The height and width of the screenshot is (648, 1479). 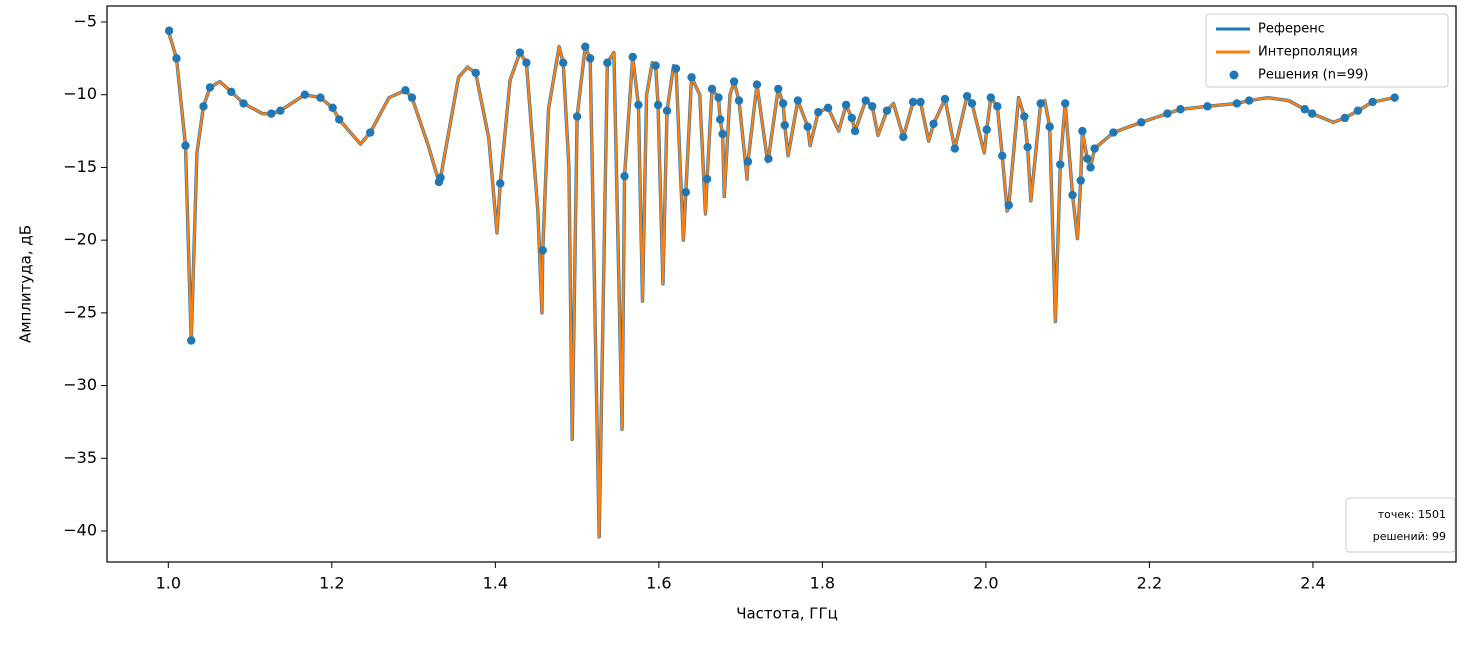 I want to click on y-tick-label: −35, so click(x=80, y=457).